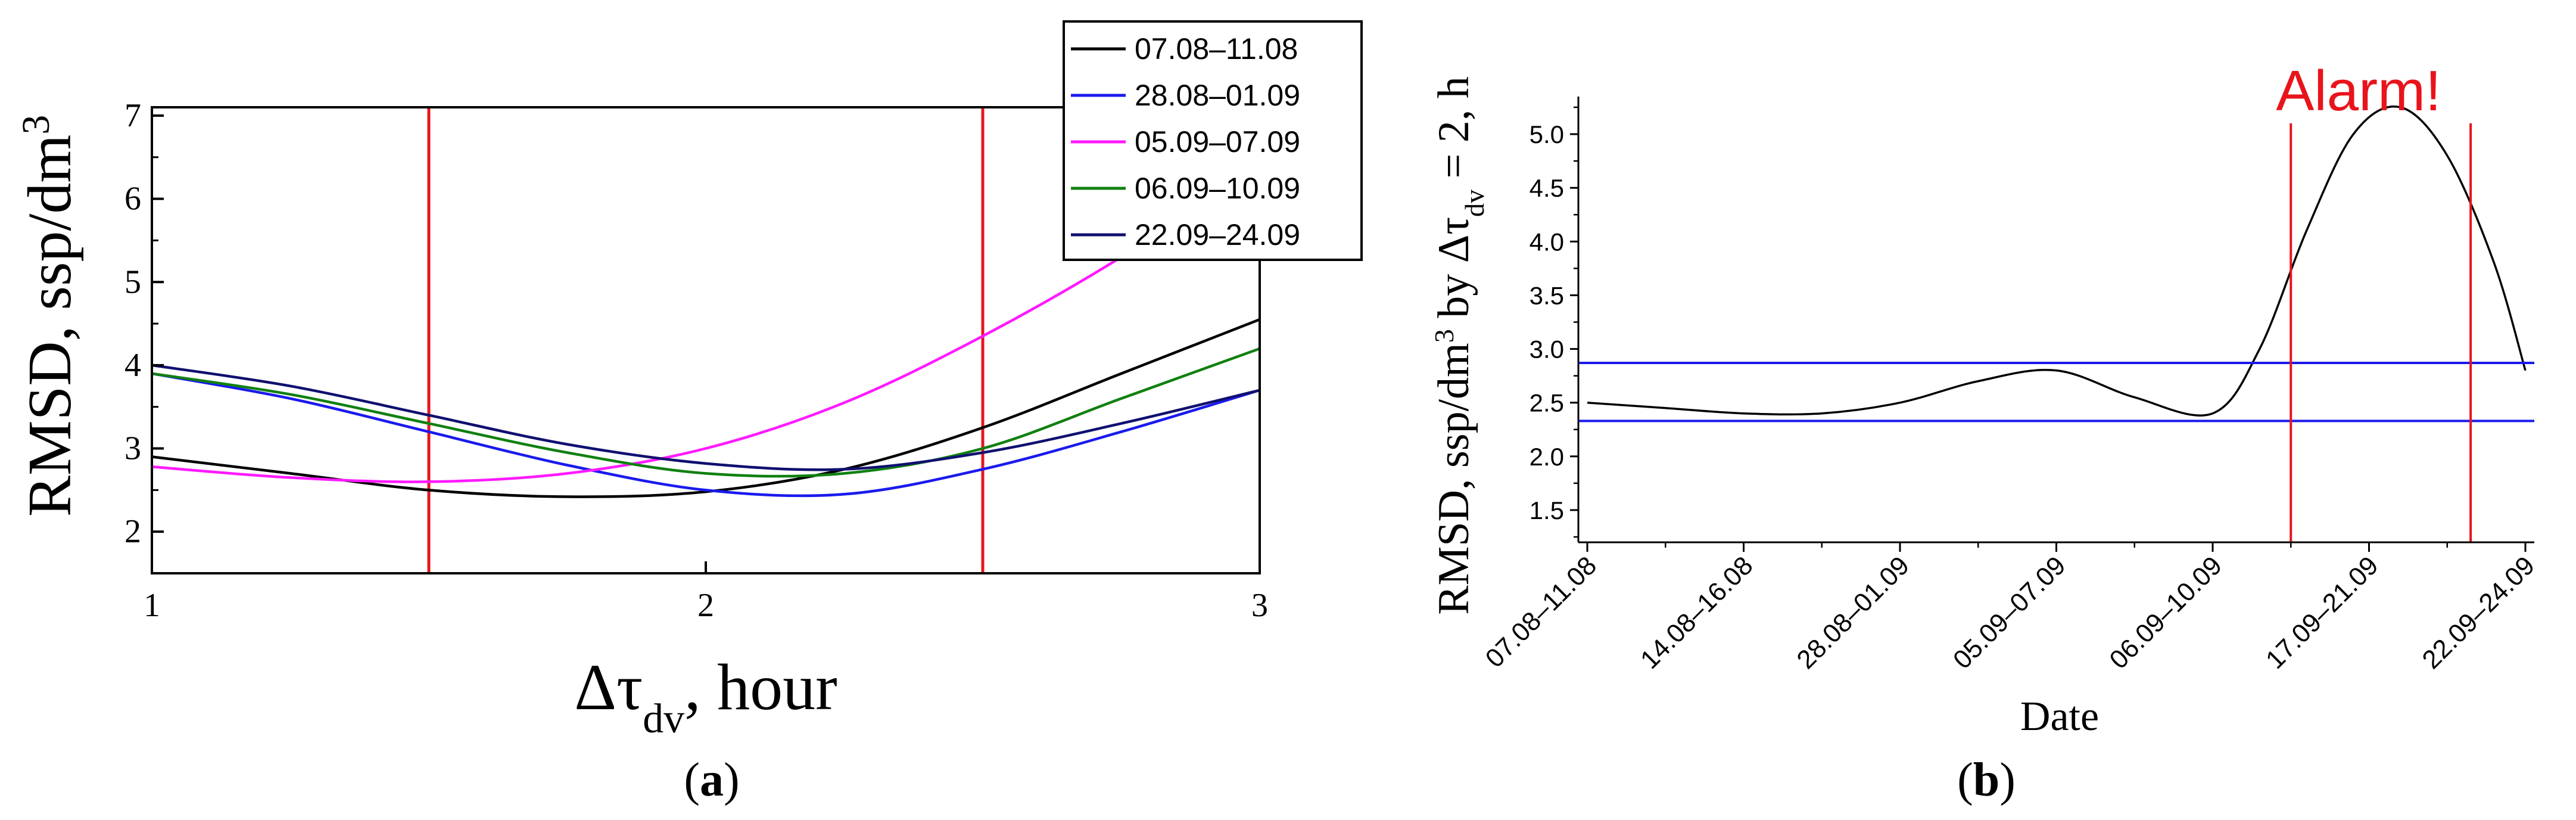 This screenshot has height=820, width=2576. Describe the element at coordinates (1217, 188) in the screenshot. I see `legend-label-06-09-10-09: 06.09–10.09` at that location.